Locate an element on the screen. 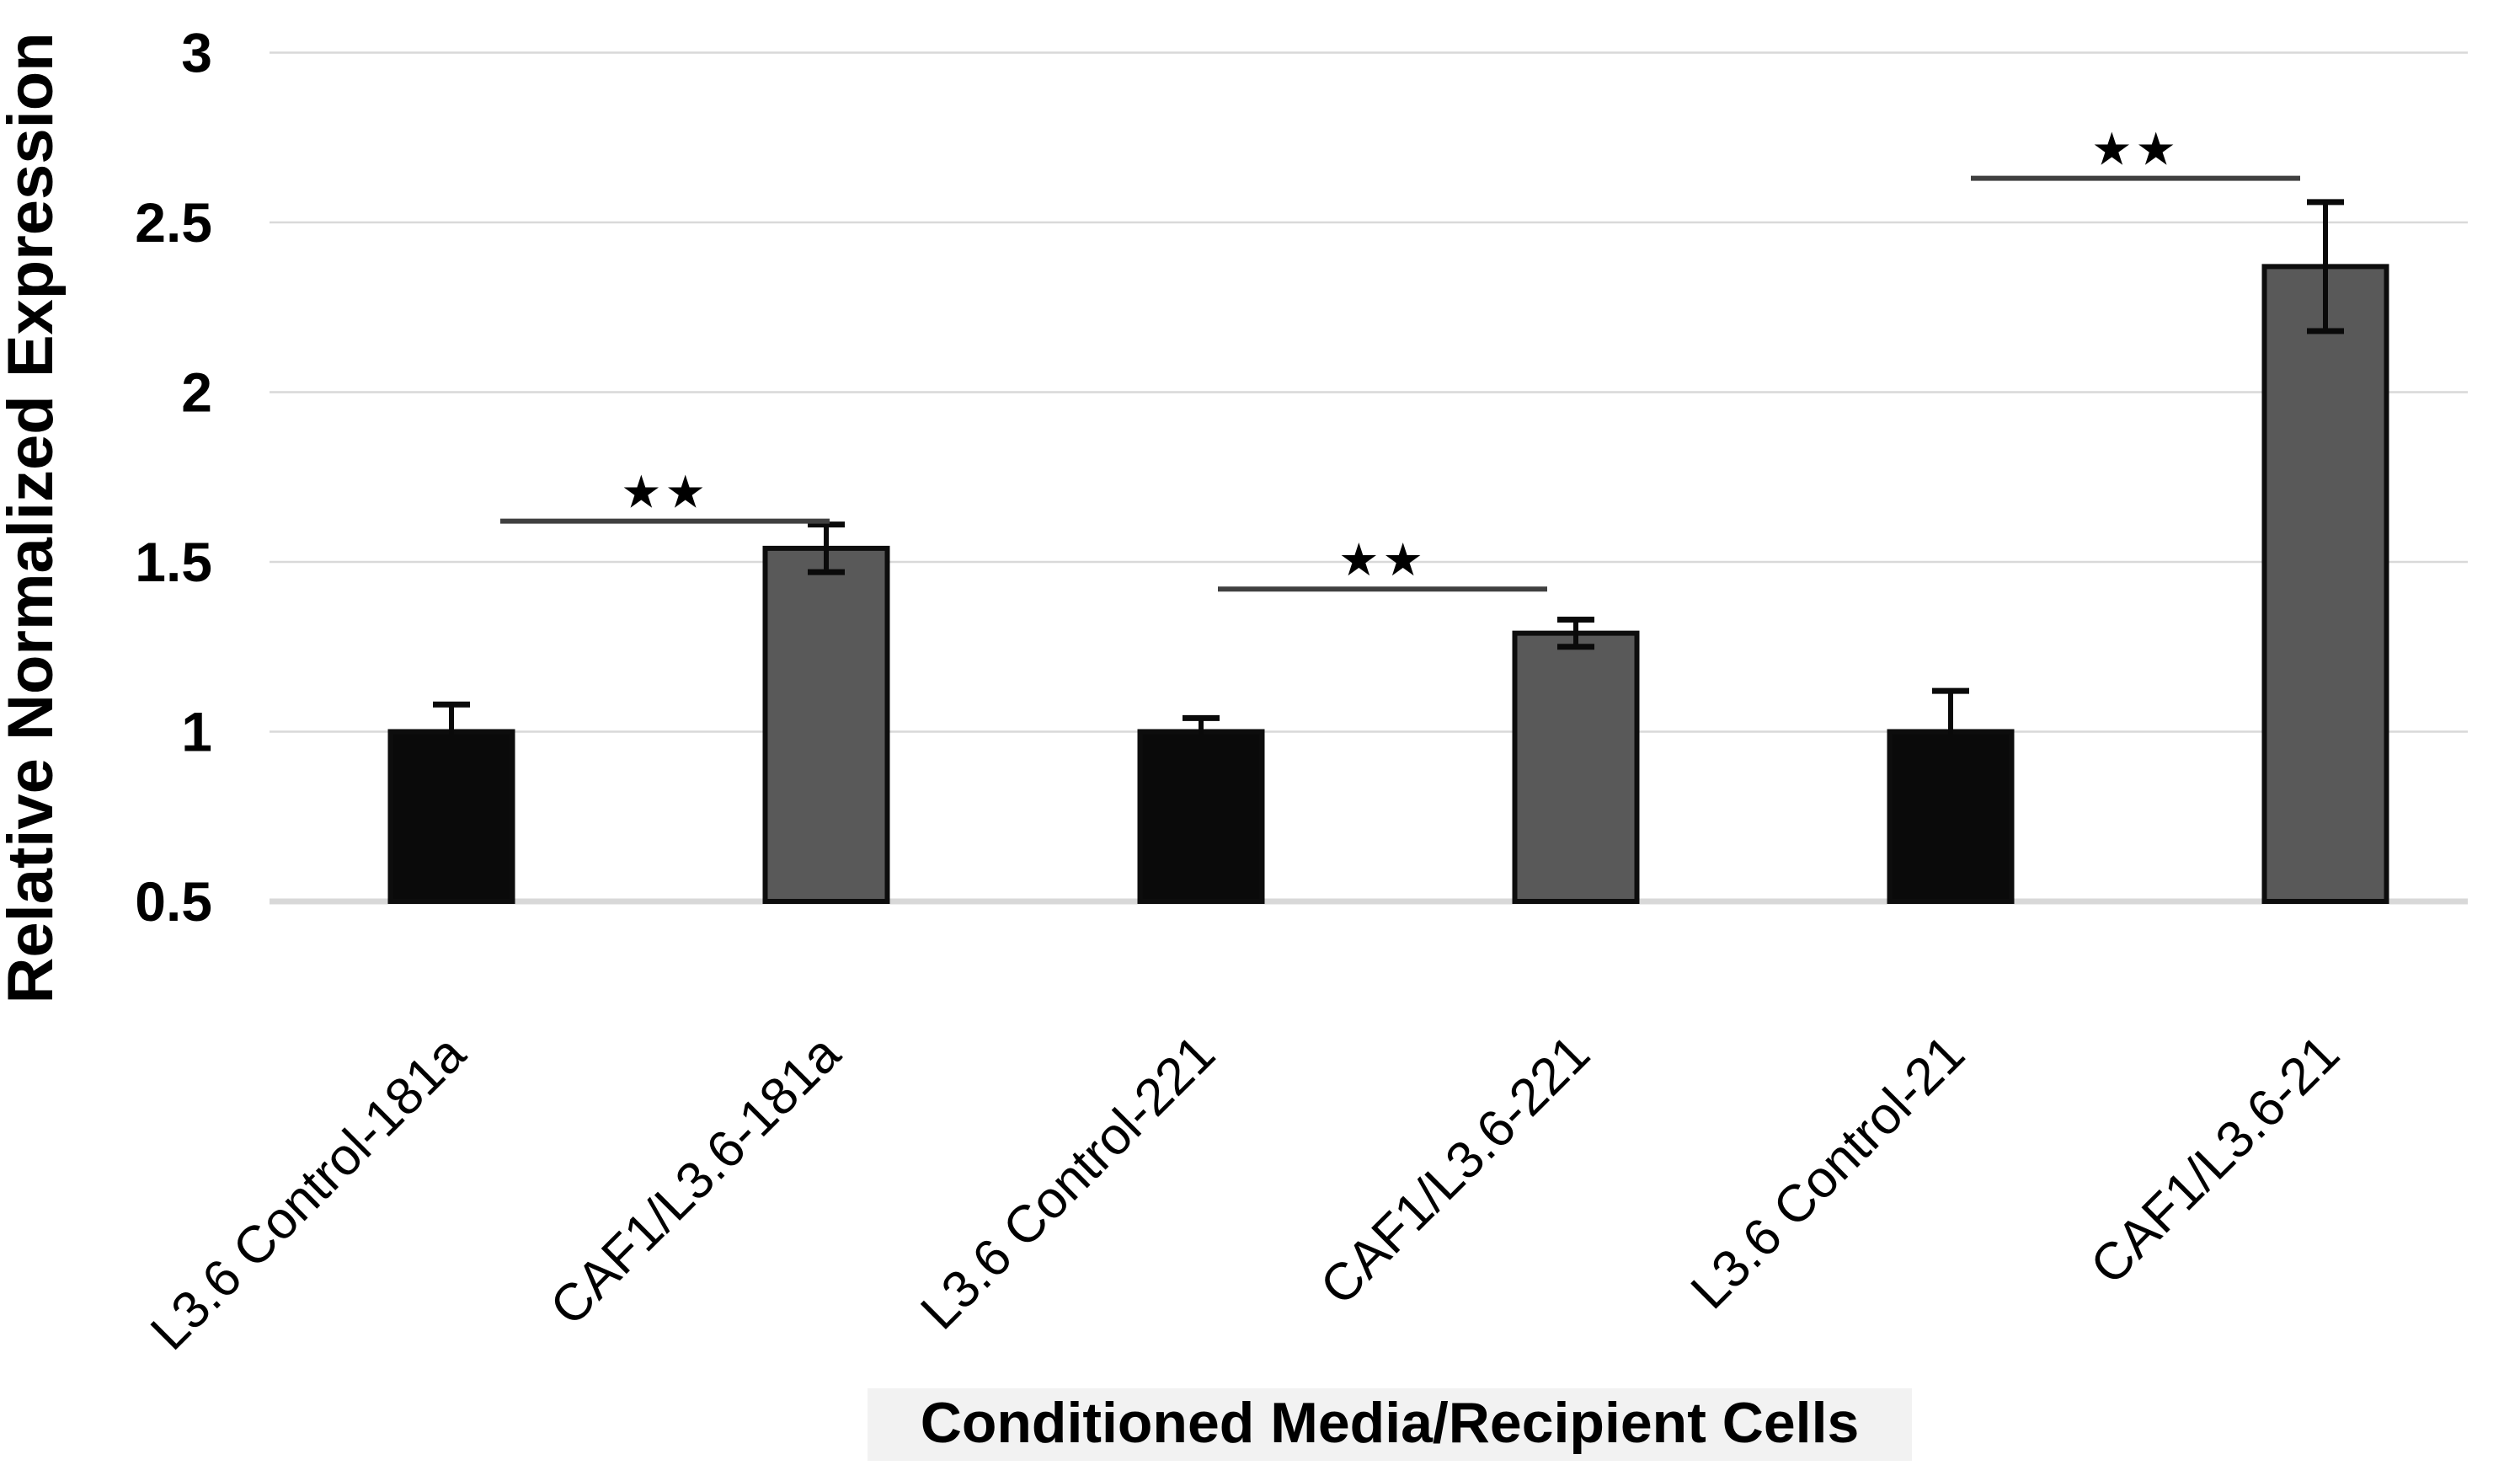 The image size is (2520, 1465). x-category-label: CAF1/L3.6-181a is located at coordinates (695, 1180).